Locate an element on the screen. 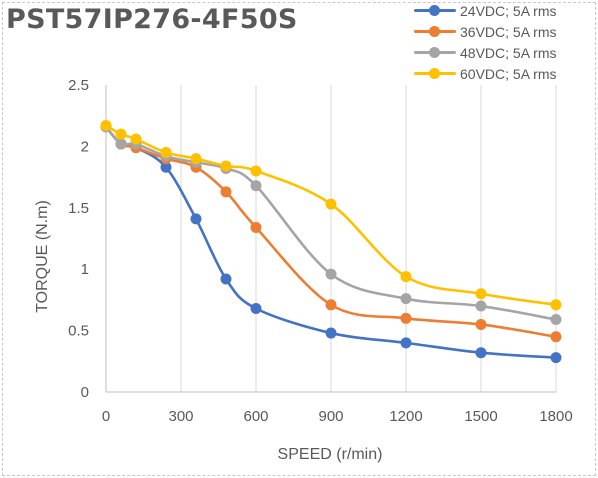  y-tick-label: 1 is located at coordinates (85, 269).